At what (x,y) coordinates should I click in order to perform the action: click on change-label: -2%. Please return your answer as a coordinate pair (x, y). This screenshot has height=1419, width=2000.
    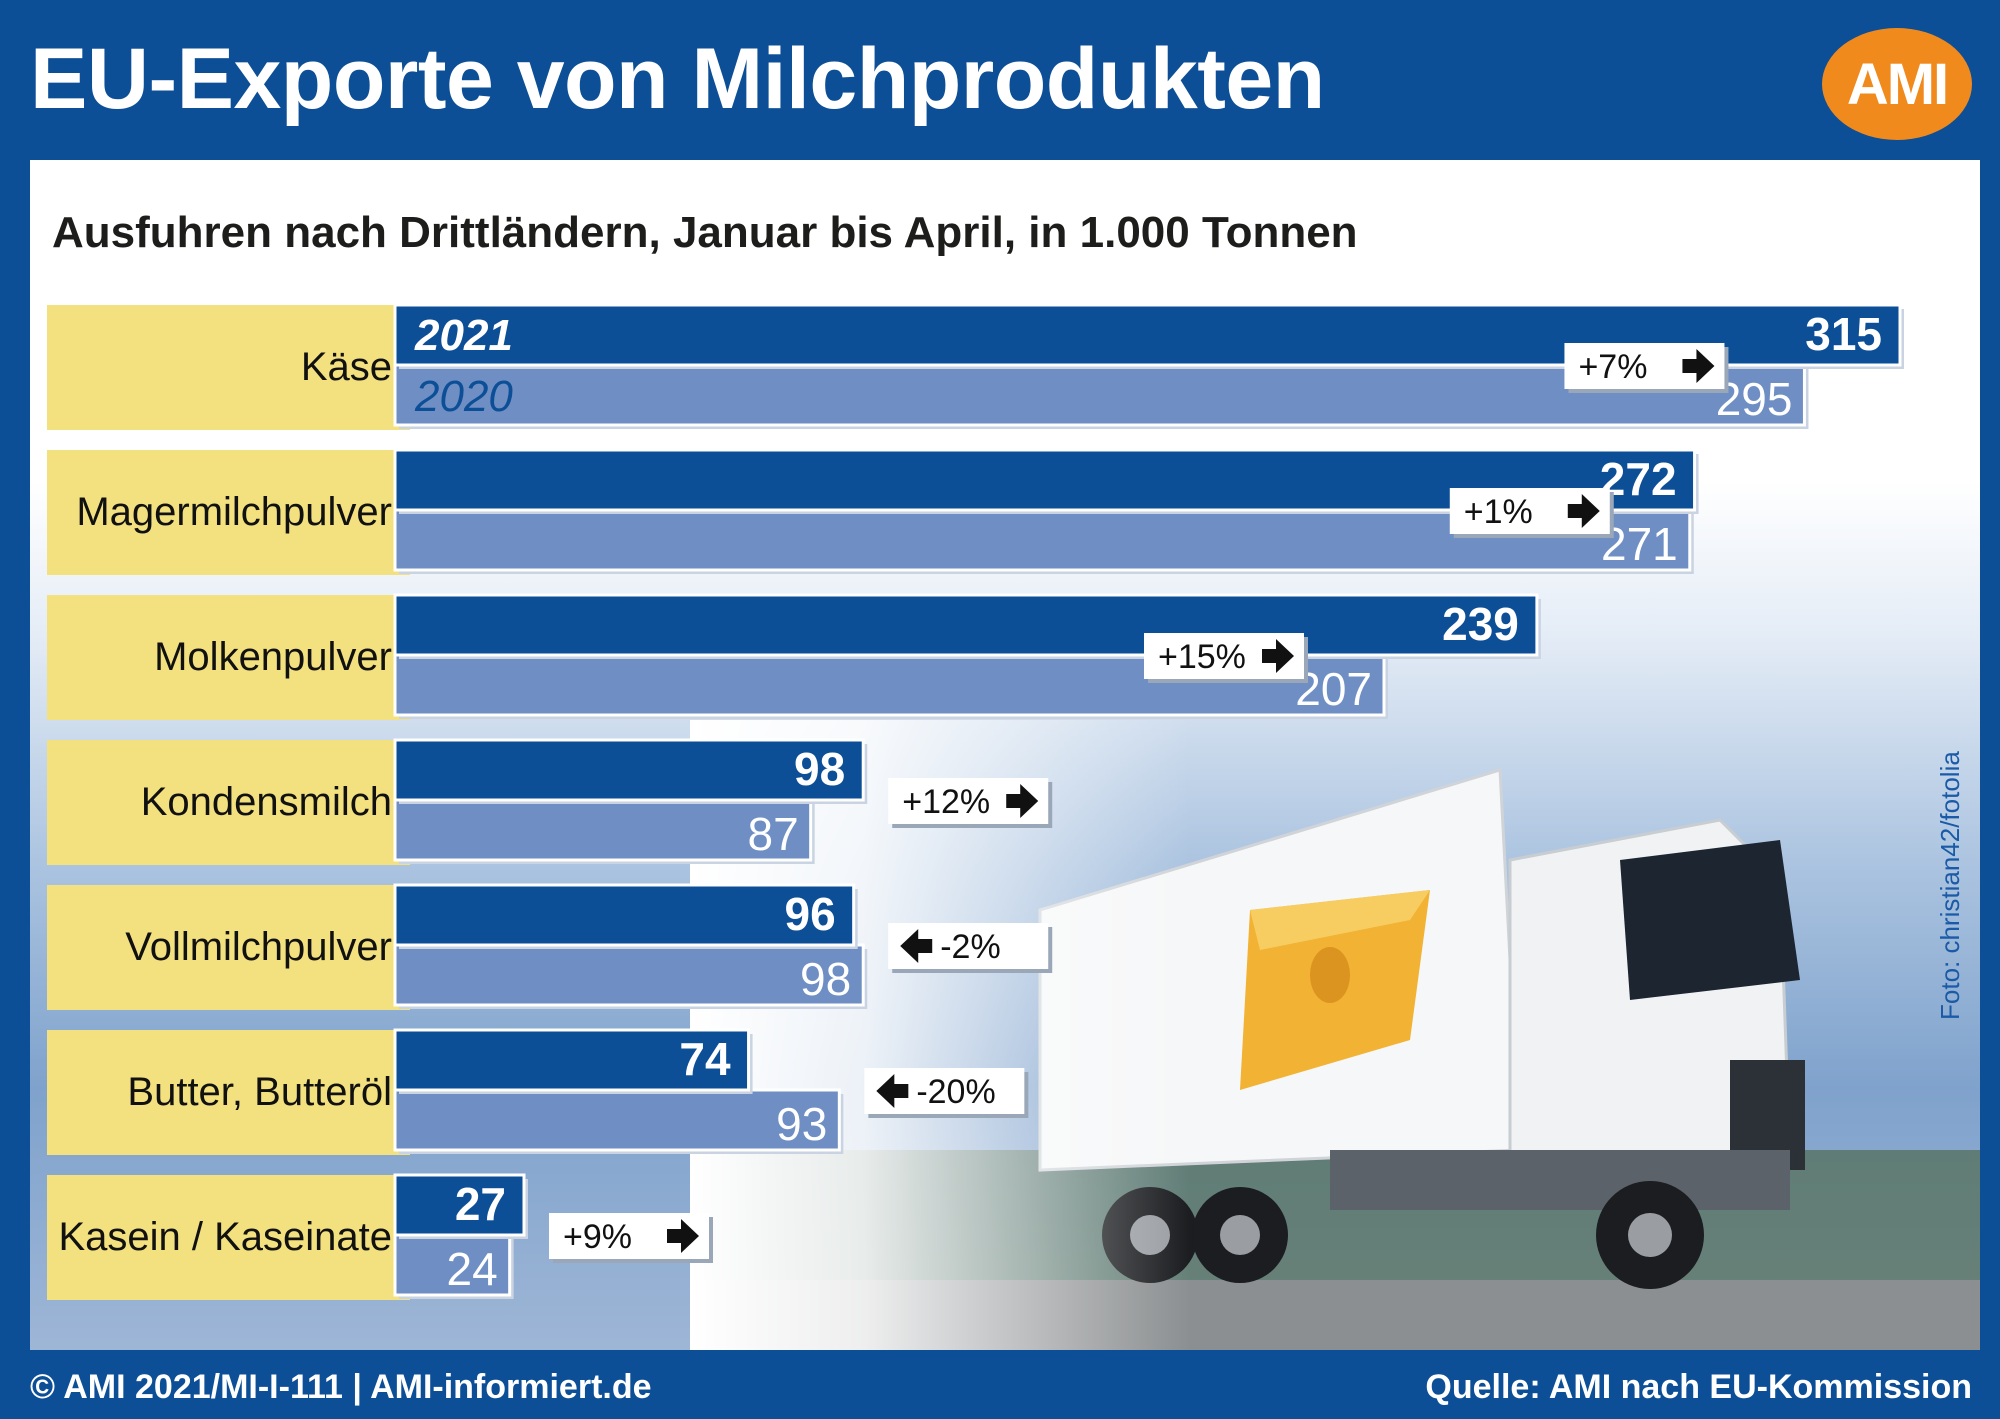
    Looking at the image, I should click on (970, 947).